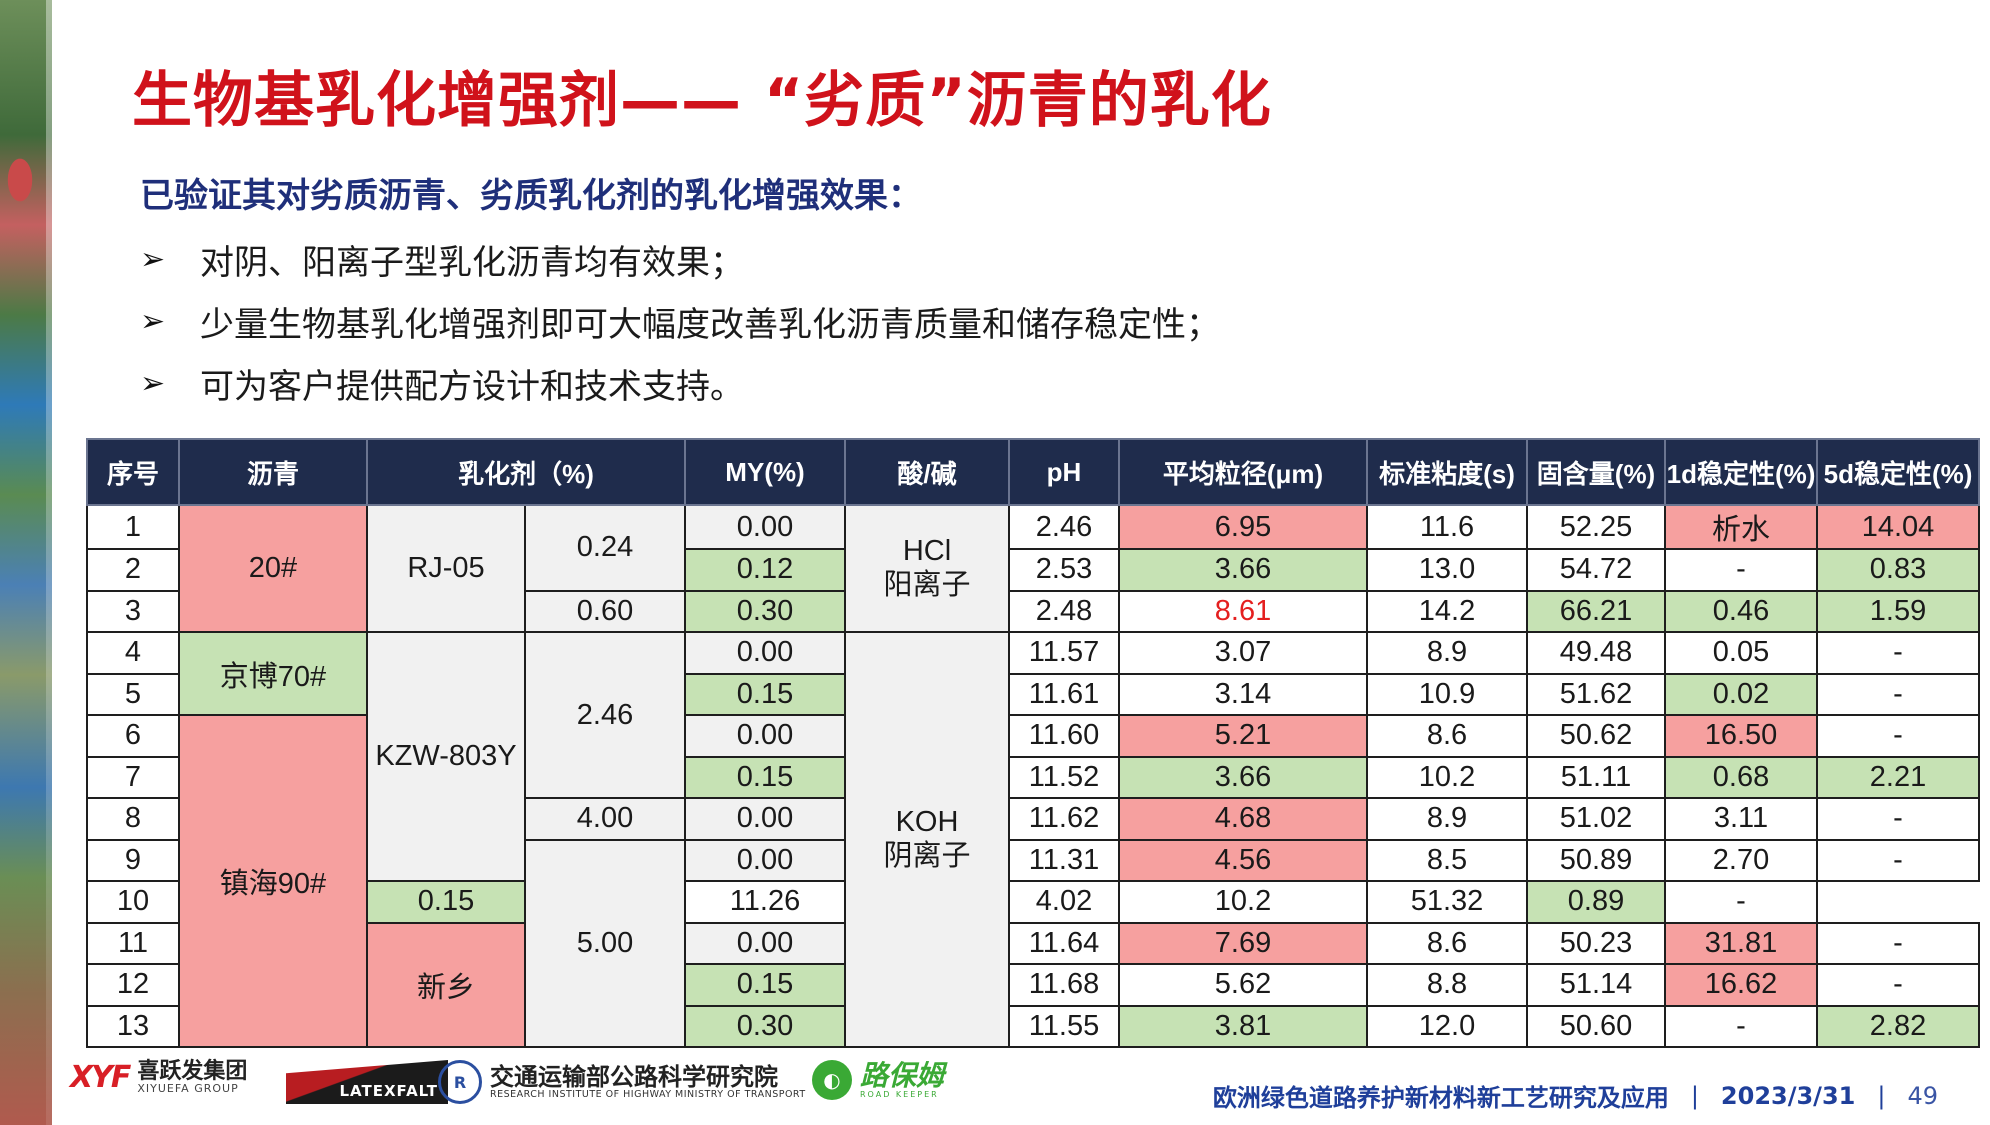  I want to click on cell-d5: 2.21, so click(1898, 777).